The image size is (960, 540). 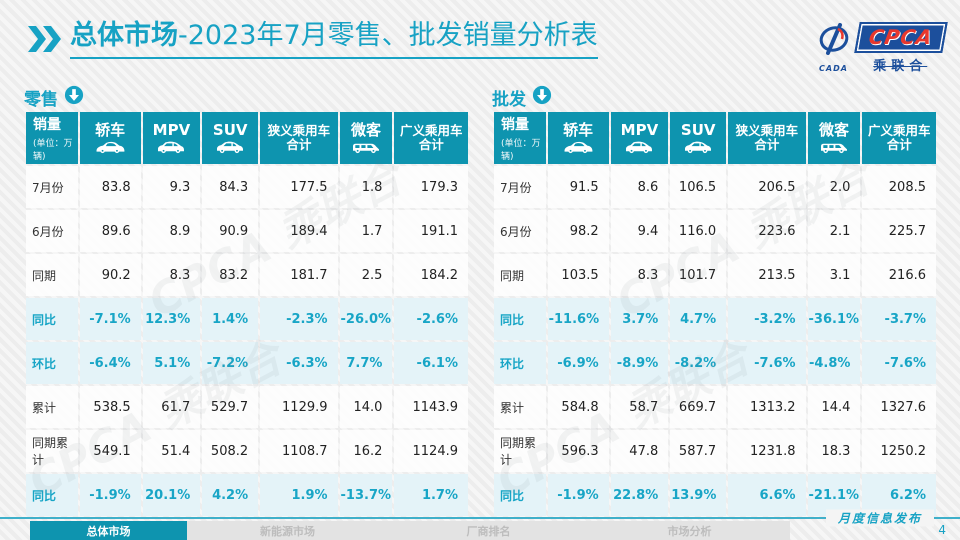 What do you see at coordinates (247, 275) in the screenshot?
I see `table-row: 同期 90.2 8.3 83.2 181.7 2.5 184.2` at bounding box center [247, 275].